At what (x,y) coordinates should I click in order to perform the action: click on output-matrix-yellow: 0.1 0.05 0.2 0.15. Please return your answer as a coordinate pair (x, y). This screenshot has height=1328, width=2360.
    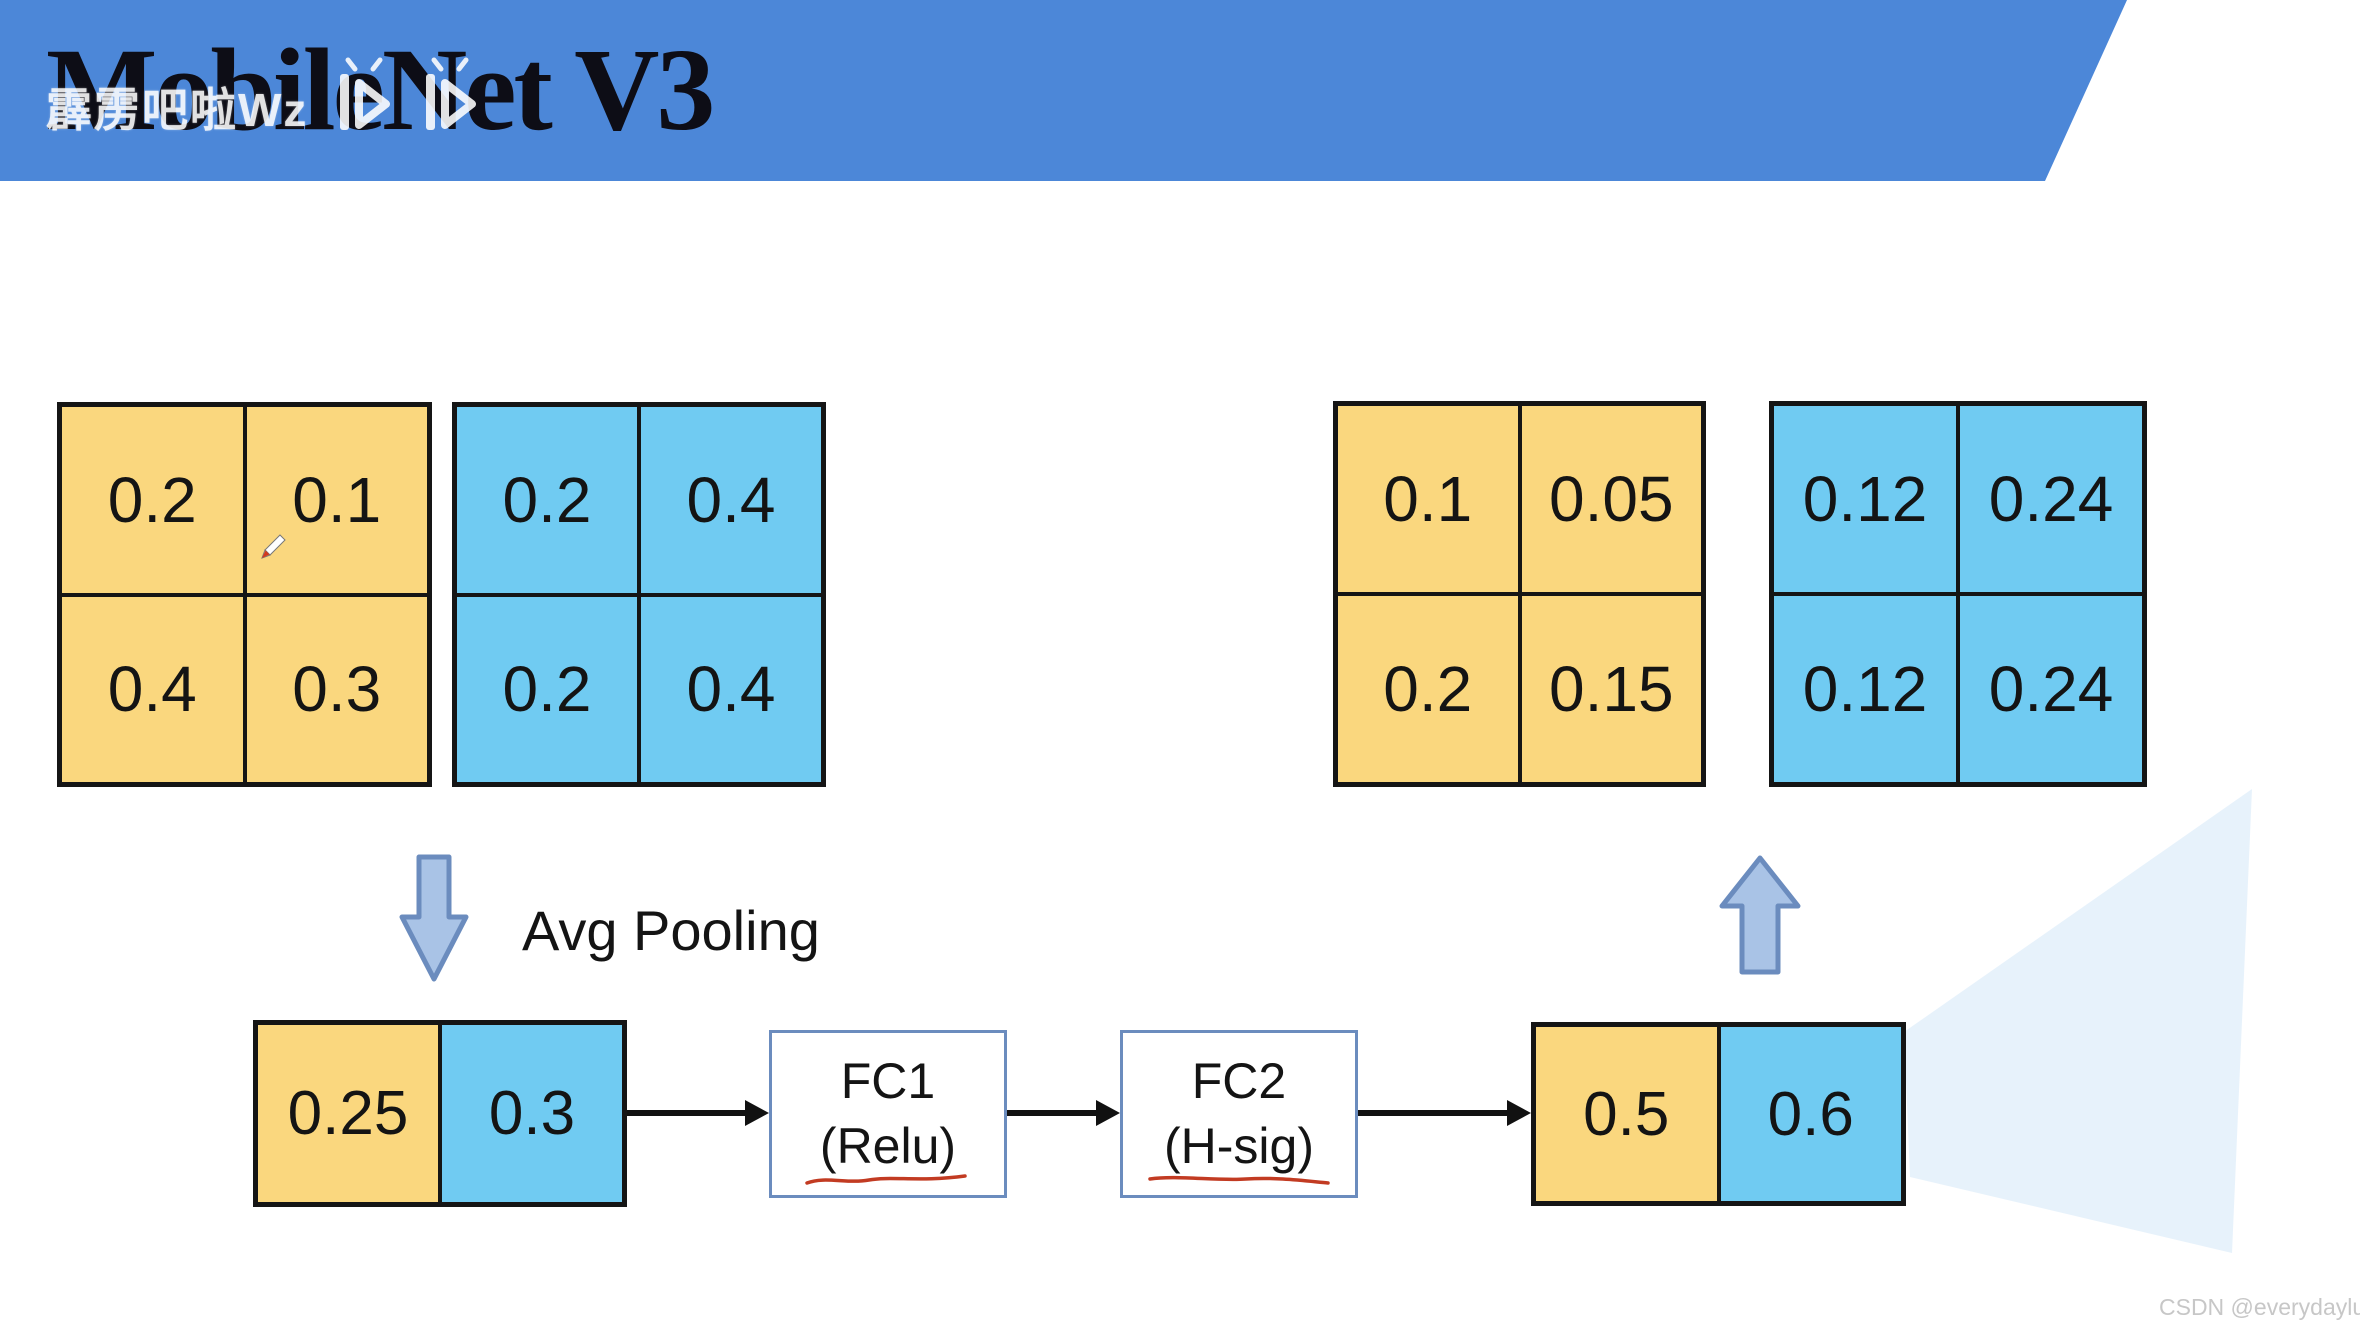
    Looking at the image, I should click on (1519, 594).